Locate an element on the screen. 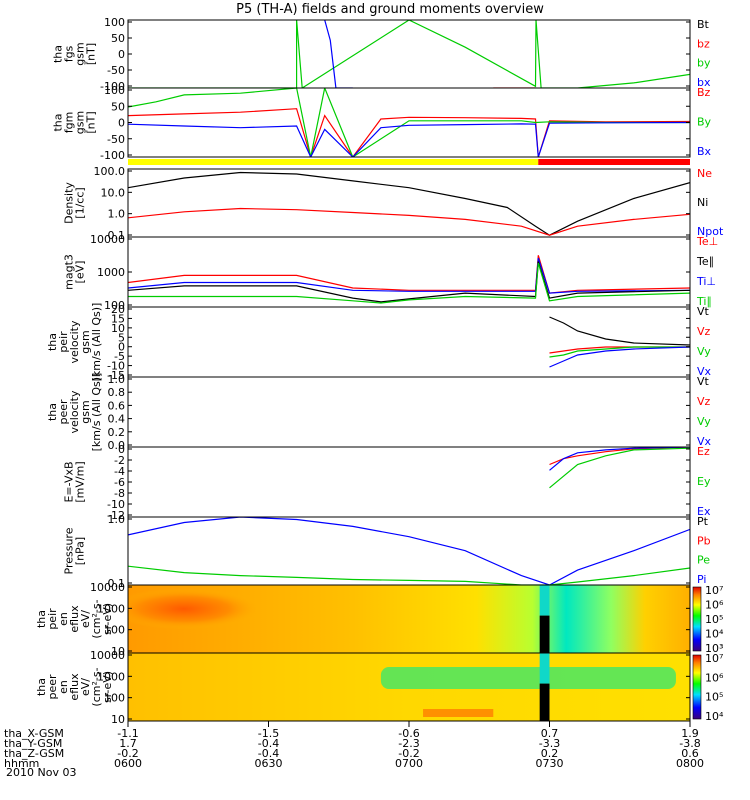 Image resolution: width=750 pixels, height=800 pixels. legend-entry: Vy is located at coordinates (704, 421).